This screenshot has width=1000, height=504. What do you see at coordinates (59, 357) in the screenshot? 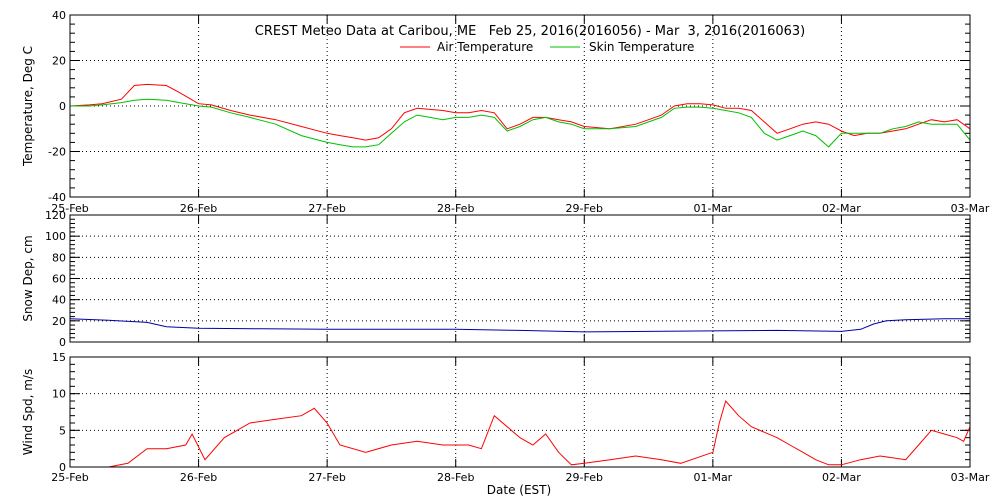
I see `y-tick-label: 15` at bounding box center [59, 357].